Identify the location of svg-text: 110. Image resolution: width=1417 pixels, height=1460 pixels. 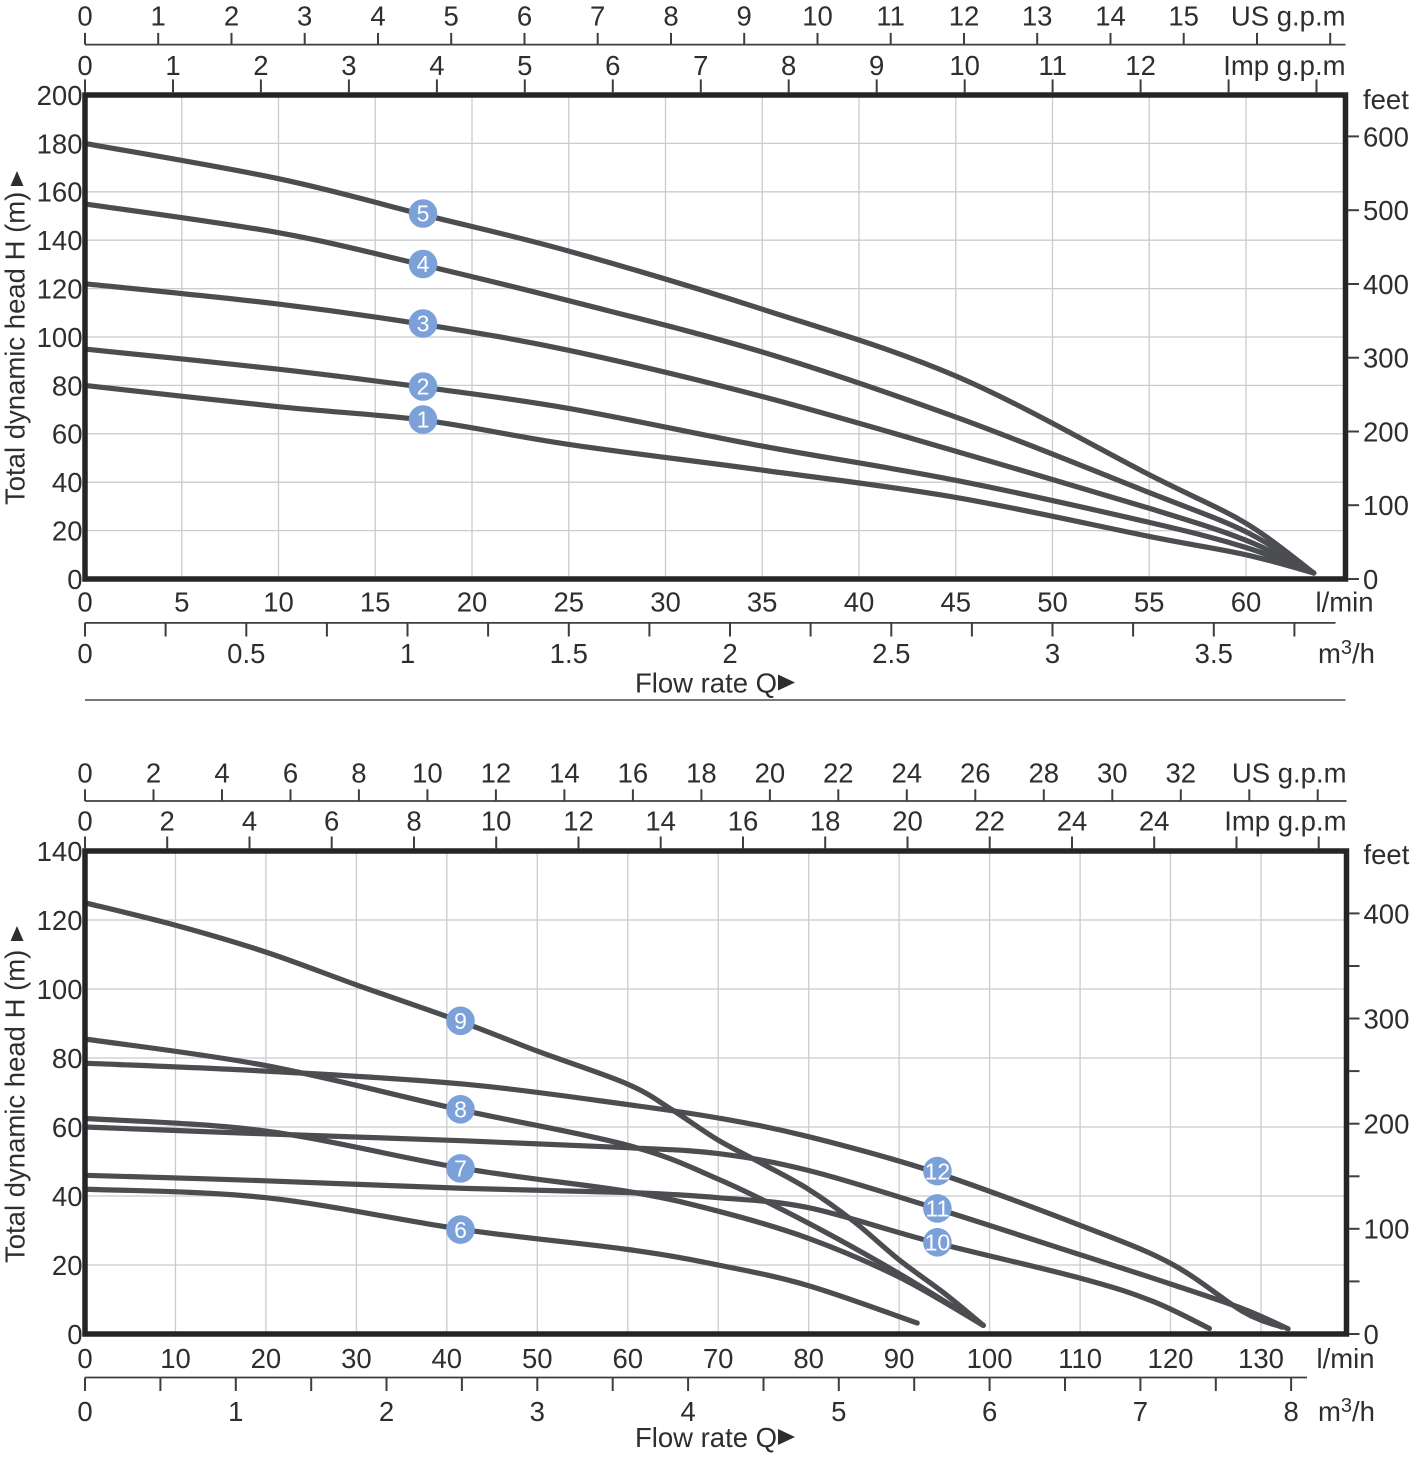
(1080, 1358).